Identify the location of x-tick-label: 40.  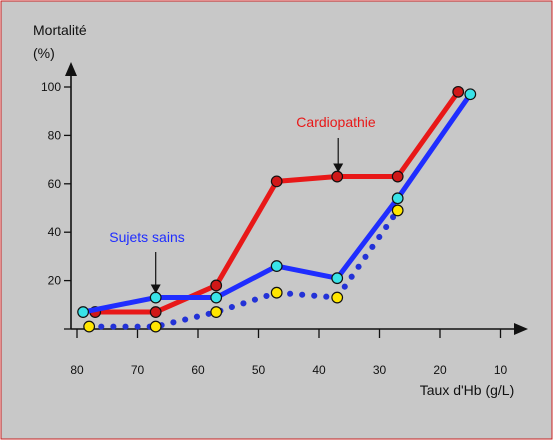
(319, 370).